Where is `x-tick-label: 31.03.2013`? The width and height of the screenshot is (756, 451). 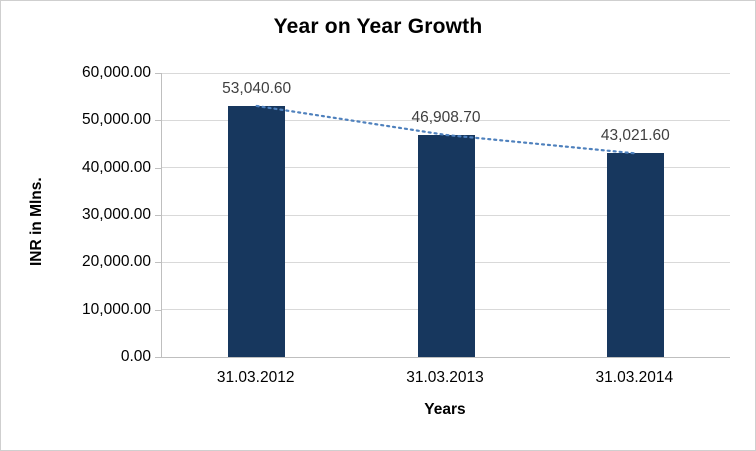 x-tick-label: 31.03.2013 is located at coordinates (445, 377).